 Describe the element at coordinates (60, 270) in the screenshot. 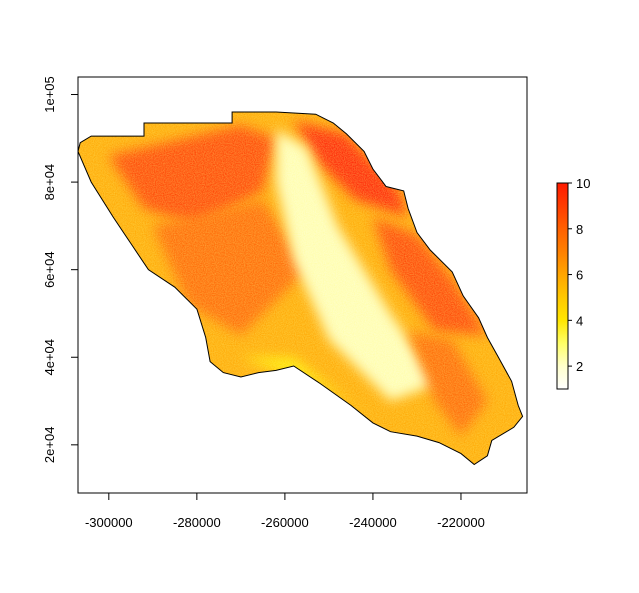

I see `y-axis: 2e+04 4e+04 6e+04 8e+04 1e+05` at that location.